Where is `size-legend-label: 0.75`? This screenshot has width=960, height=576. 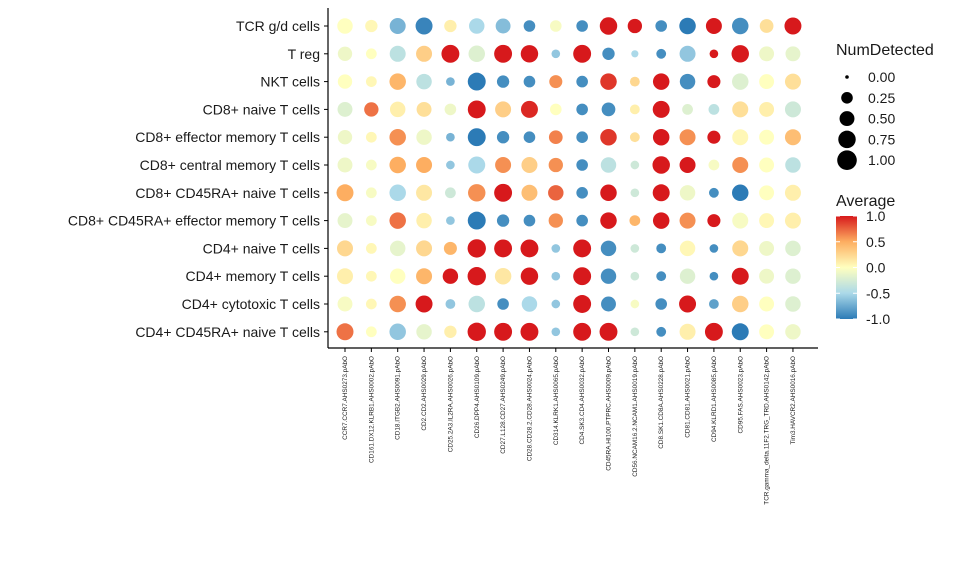 size-legend-label: 0.75 is located at coordinates (881, 139).